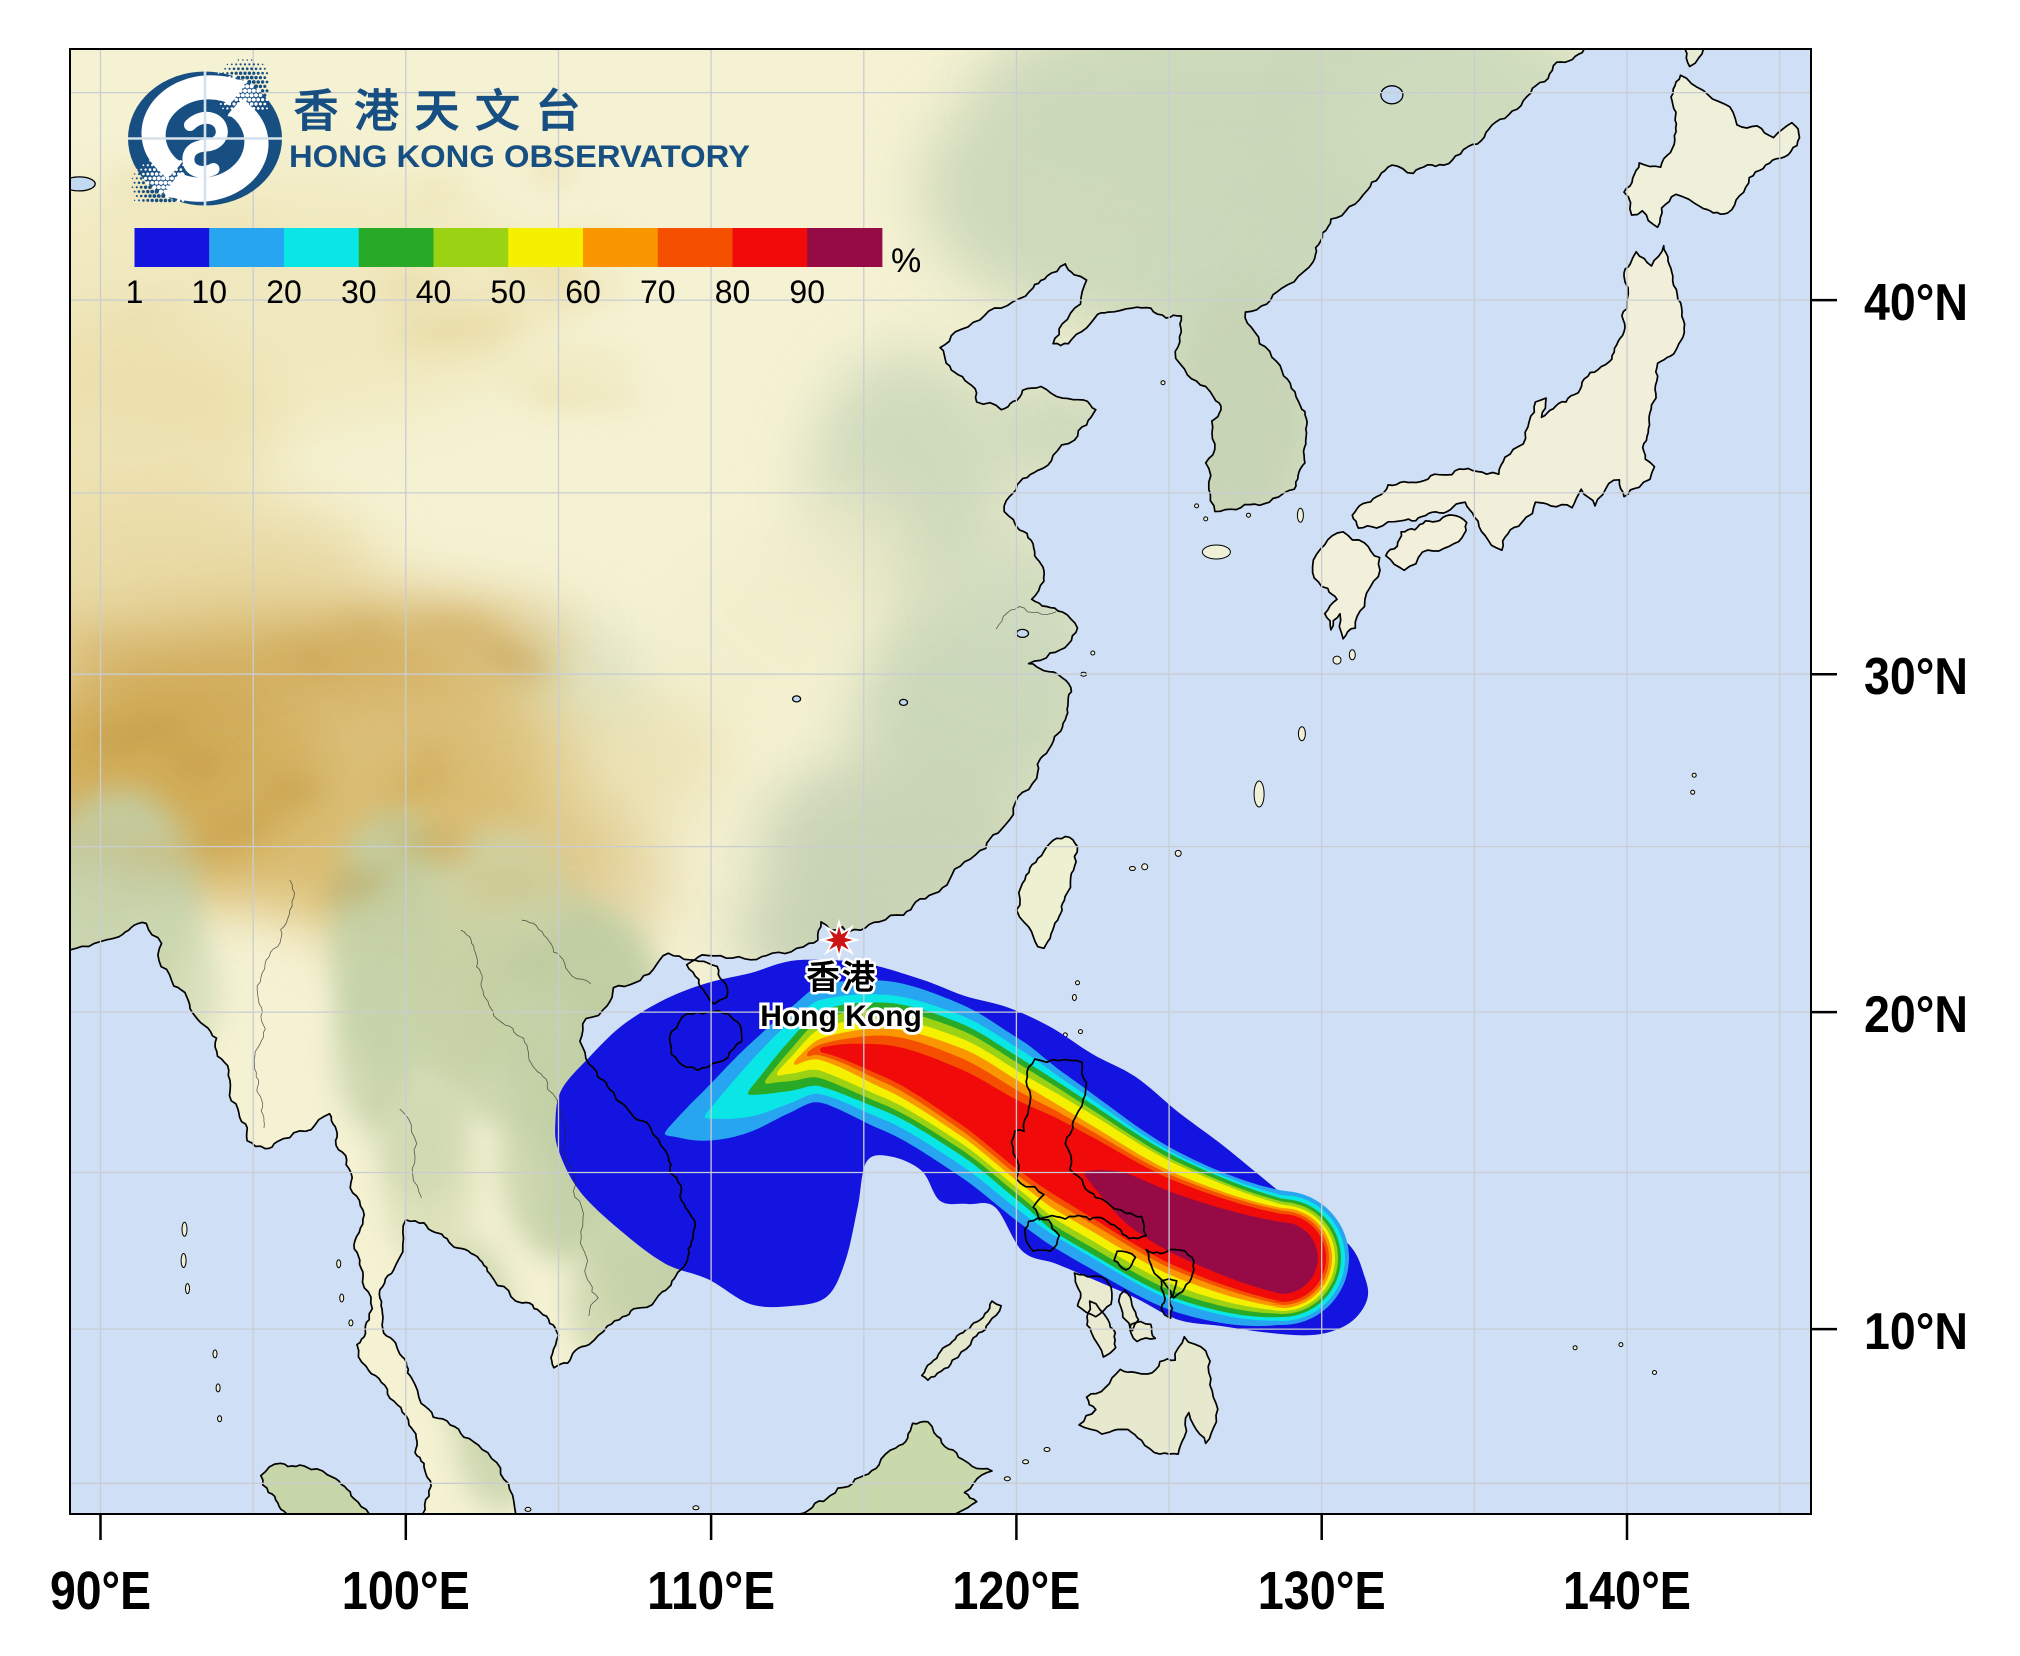  I want to click on svg-text: 60, so click(583, 292).